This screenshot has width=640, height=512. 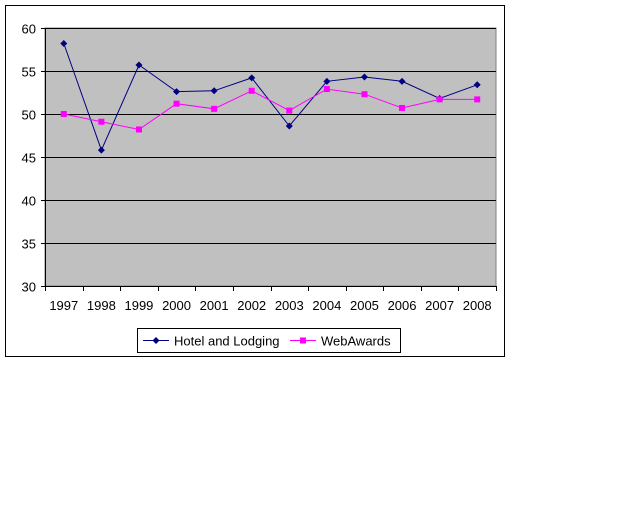 I want to click on x-tick-label: 2002, so click(x=251, y=305).